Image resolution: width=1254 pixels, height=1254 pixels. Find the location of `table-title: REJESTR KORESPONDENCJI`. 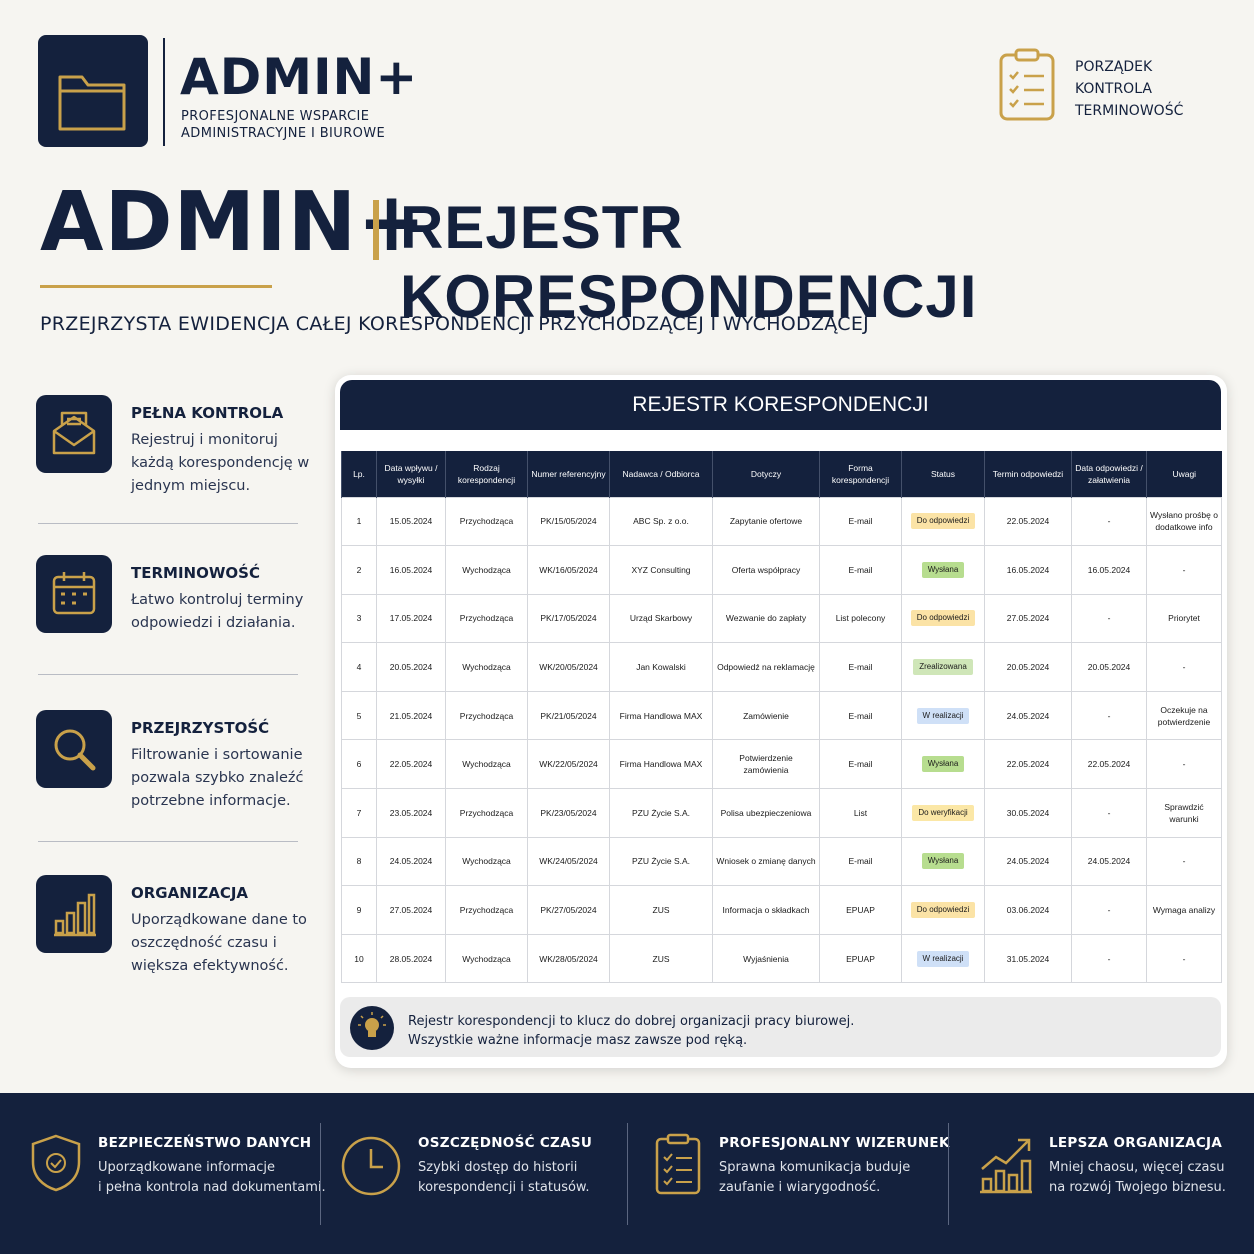

table-title: REJESTR KORESPONDENCJI is located at coordinates (780, 405).